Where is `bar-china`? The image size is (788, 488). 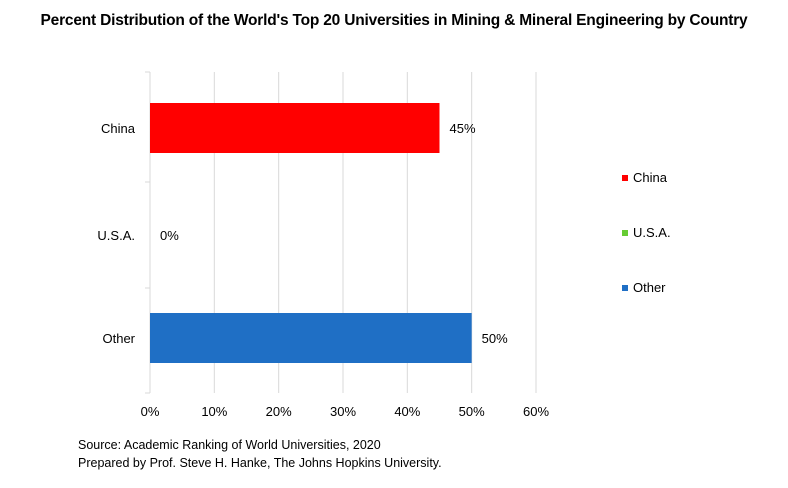
bar-china is located at coordinates (295, 128).